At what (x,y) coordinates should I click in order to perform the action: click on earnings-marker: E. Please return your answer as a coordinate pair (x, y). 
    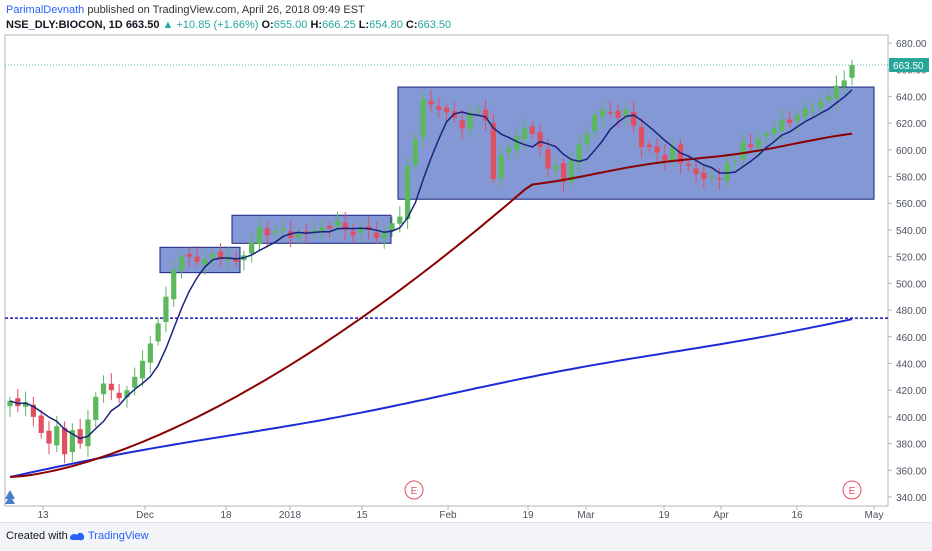
    Looking at the image, I should click on (414, 490).